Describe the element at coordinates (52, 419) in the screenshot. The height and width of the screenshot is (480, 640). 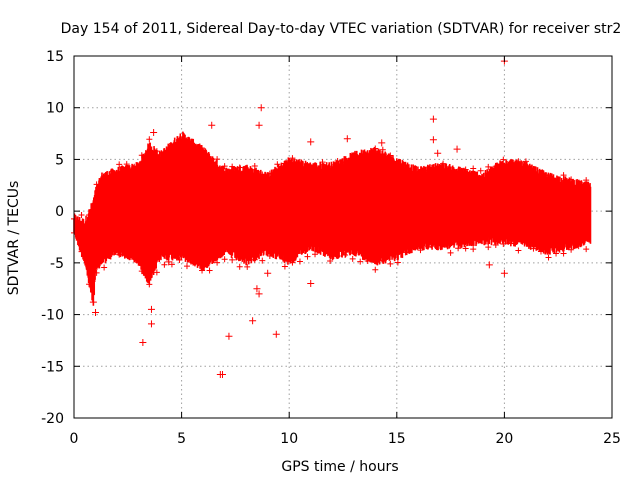
I see `y-tick-label: -20` at that location.